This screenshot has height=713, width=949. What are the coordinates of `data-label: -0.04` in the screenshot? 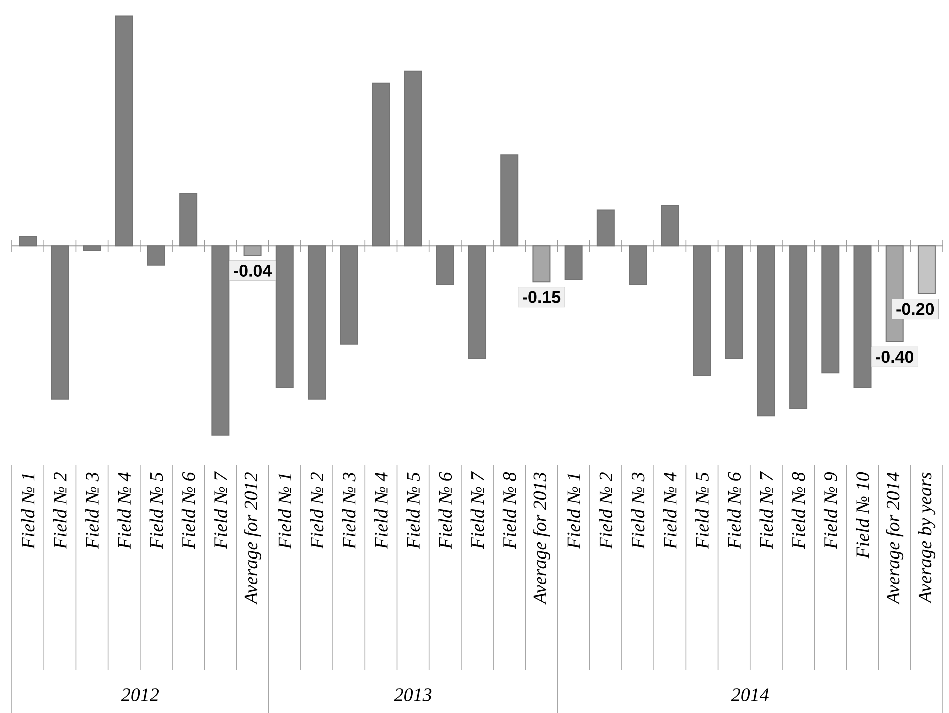 It's located at (253, 270).